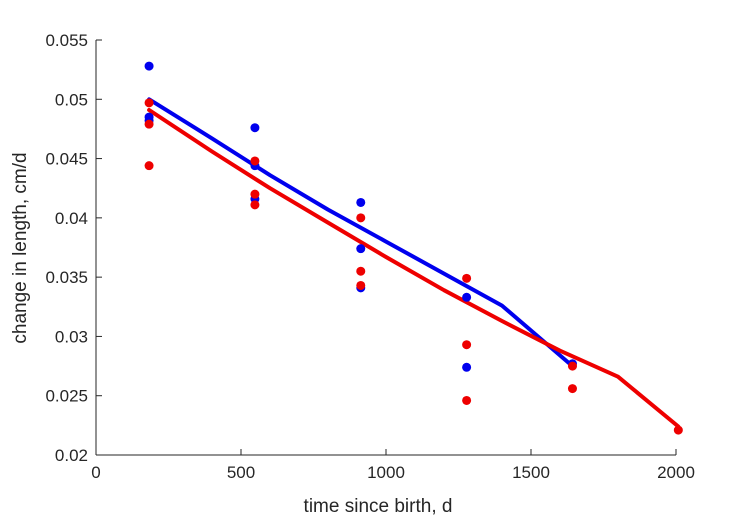  Describe the element at coordinates (71, 336) in the screenshot. I see `y-tick-label: 0.03` at that location.